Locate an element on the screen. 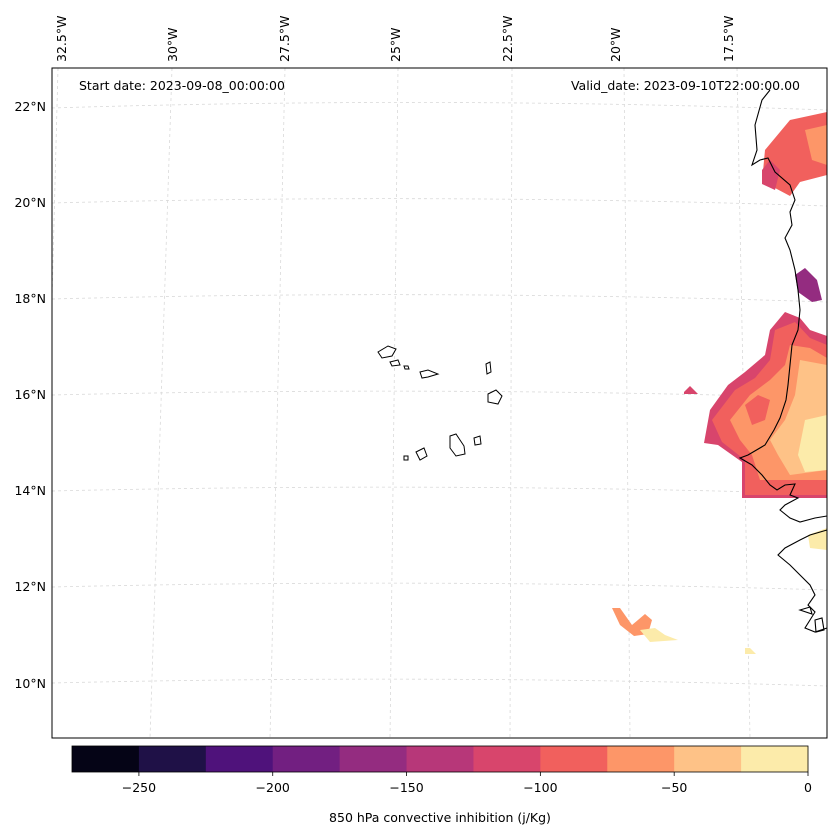 The width and height of the screenshot is (837, 836). colorbar-border is located at coordinates (440, 759).